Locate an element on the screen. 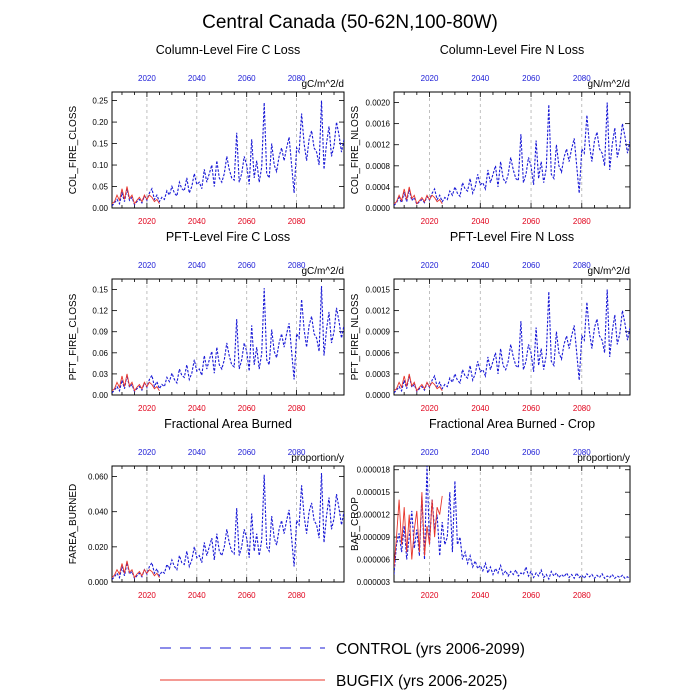 This screenshot has width=700, height=700. y-tick-label: 0.05 is located at coordinates (100, 187).